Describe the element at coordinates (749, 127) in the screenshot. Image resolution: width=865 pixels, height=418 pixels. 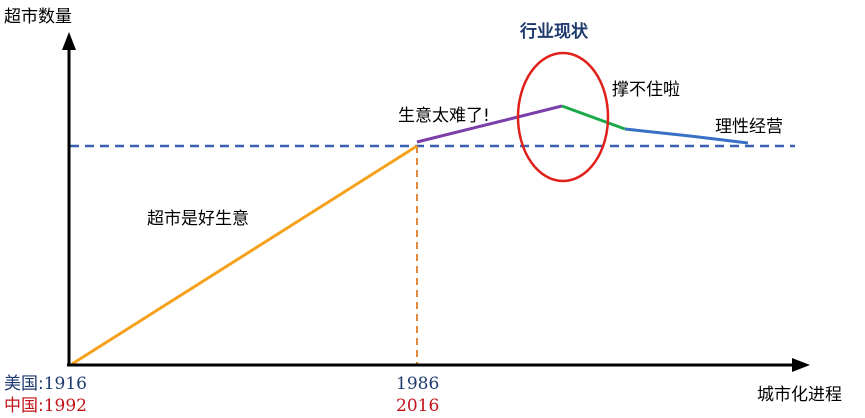
I see `phase-rational-label: 理性经营` at that location.